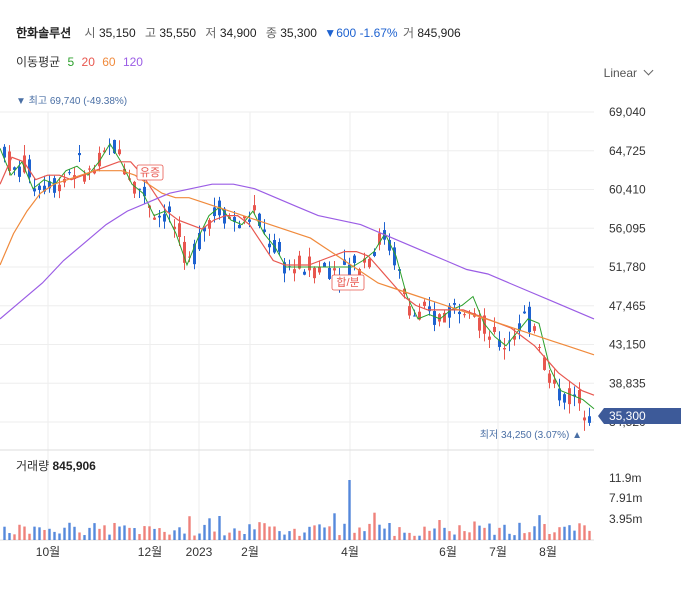  I want to click on event-marker-merger-split: 합/분, so click(348, 282).